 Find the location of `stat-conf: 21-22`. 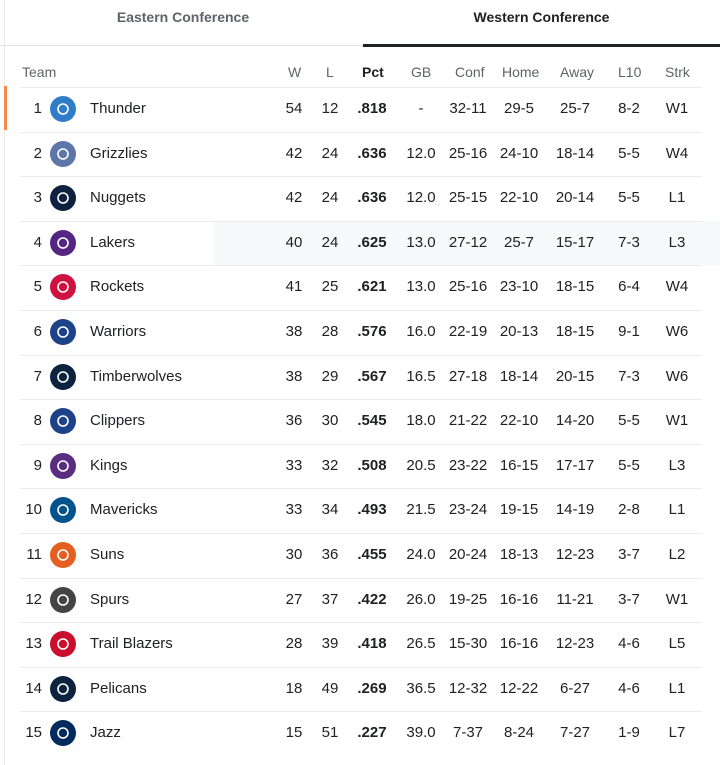

stat-conf: 21-22 is located at coordinates (468, 421).